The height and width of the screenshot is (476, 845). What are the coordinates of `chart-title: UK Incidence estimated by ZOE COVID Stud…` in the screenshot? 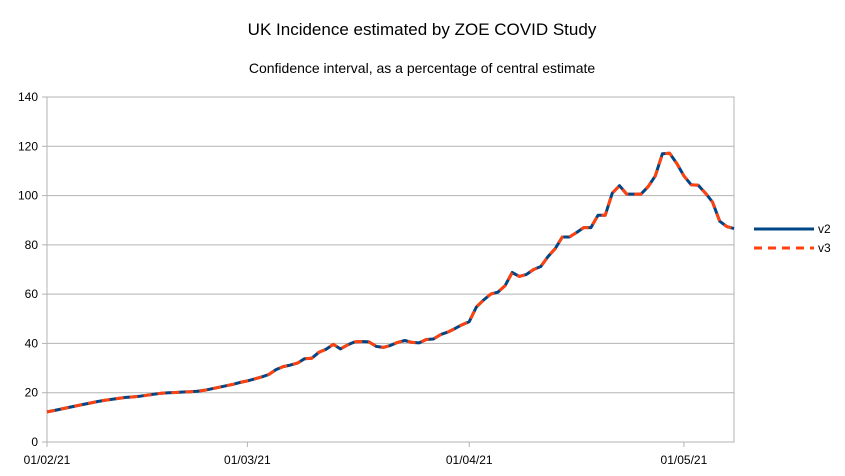 It's located at (422, 29).